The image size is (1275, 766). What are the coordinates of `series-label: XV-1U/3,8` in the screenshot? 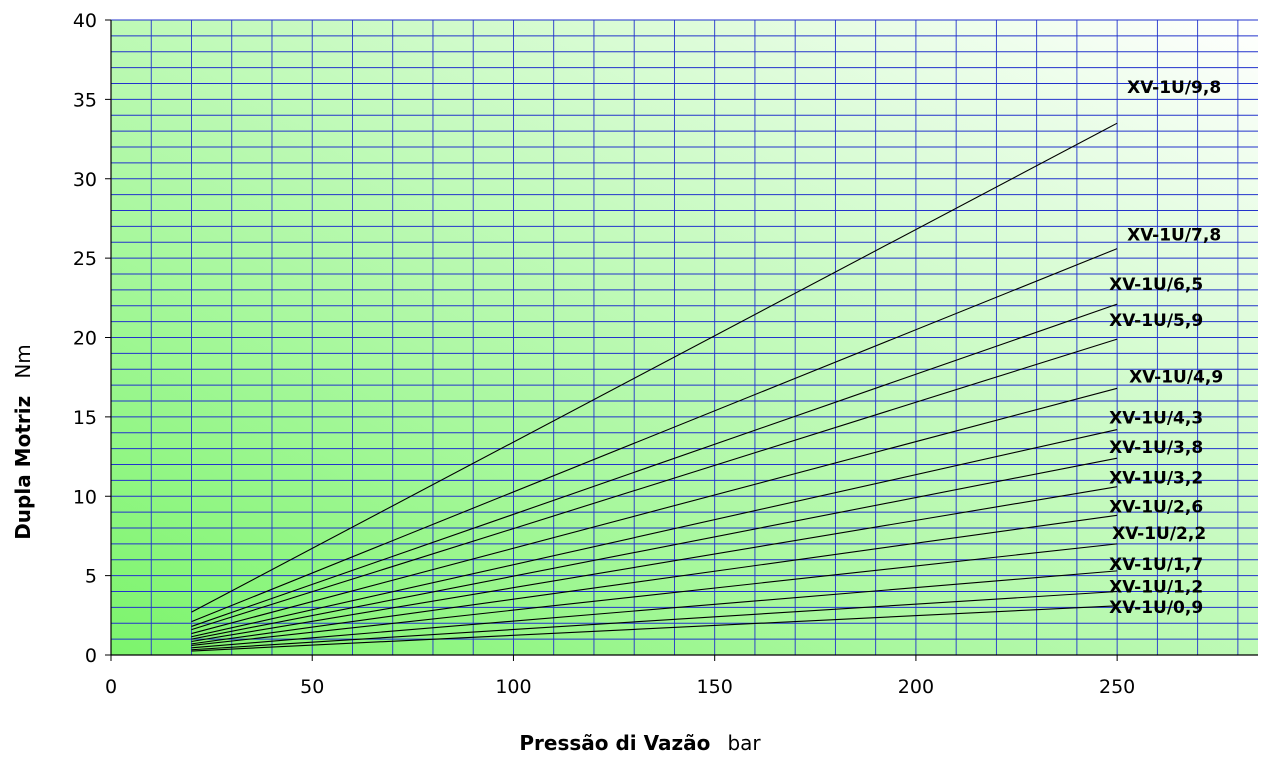 It's located at (1156, 448).